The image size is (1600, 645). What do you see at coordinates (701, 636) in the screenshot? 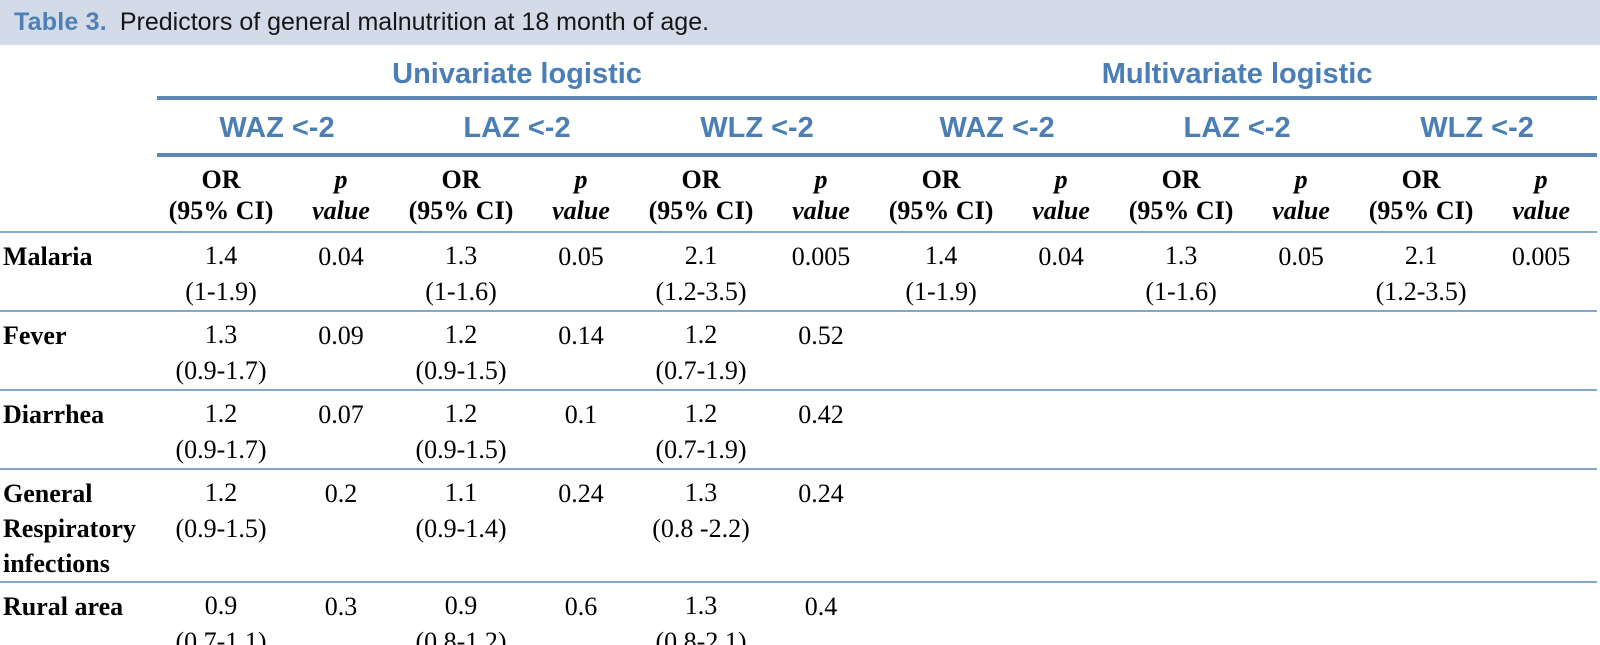
I see `ci-value: (0.8-2.1)` at bounding box center [701, 636].